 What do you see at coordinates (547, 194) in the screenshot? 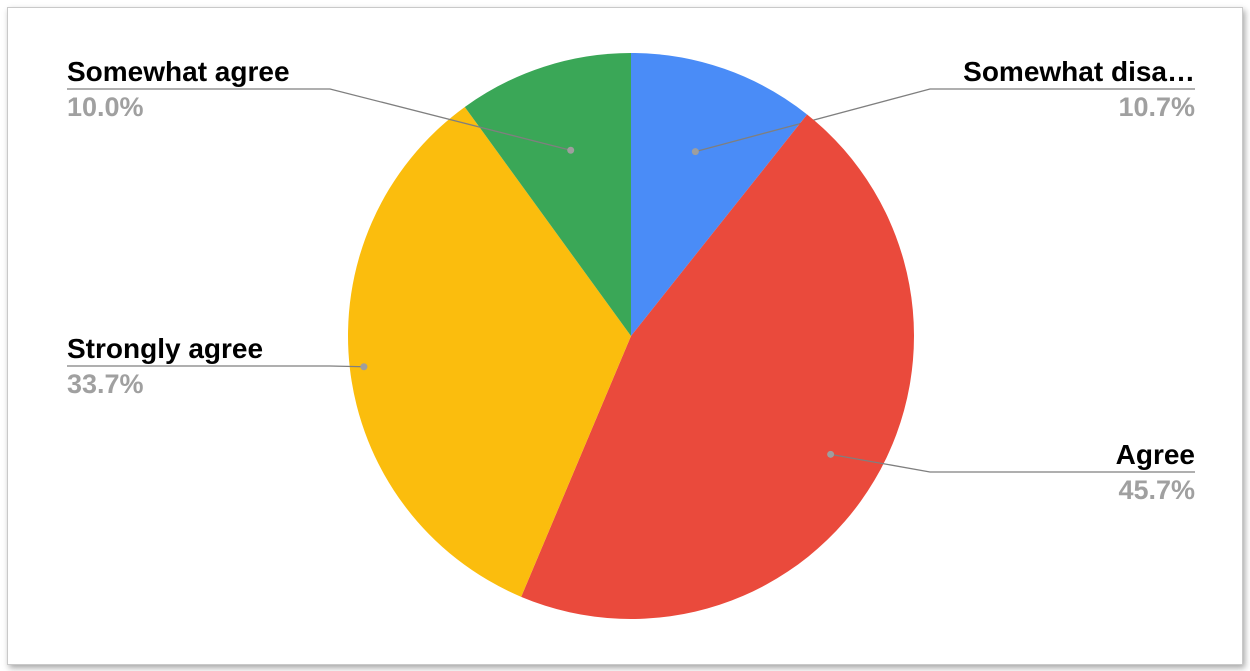
I see `pie-slice-somewhat-agree` at bounding box center [547, 194].